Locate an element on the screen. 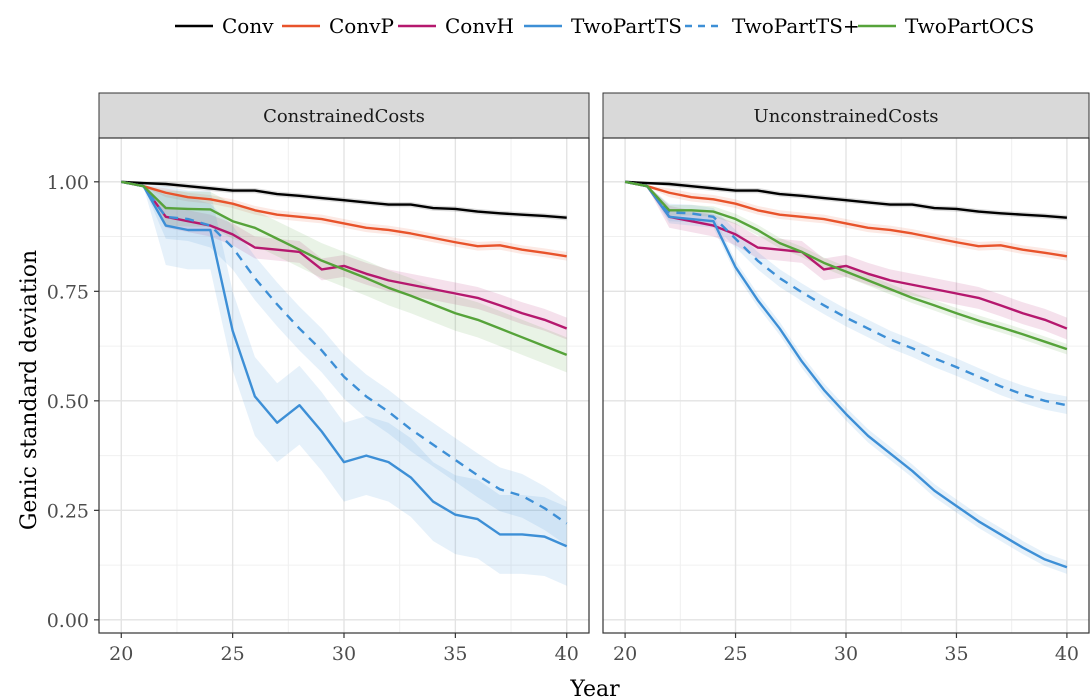 Image resolution: width=1090 pixels, height=699 pixels. facet-title: ConstrainedCosts is located at coordinates (344, 116).